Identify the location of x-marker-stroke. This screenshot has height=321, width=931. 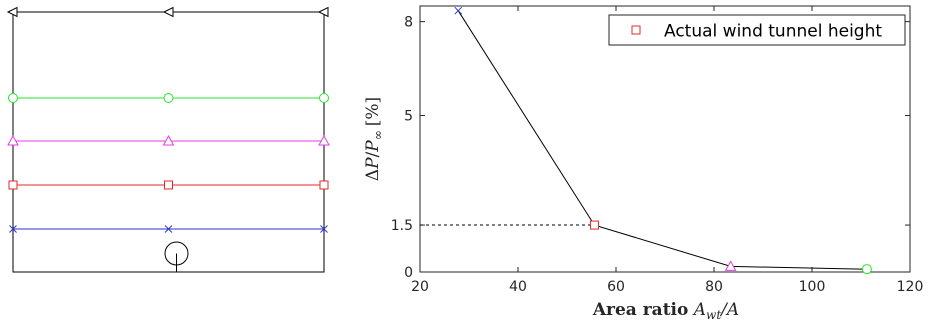
(458, 10).